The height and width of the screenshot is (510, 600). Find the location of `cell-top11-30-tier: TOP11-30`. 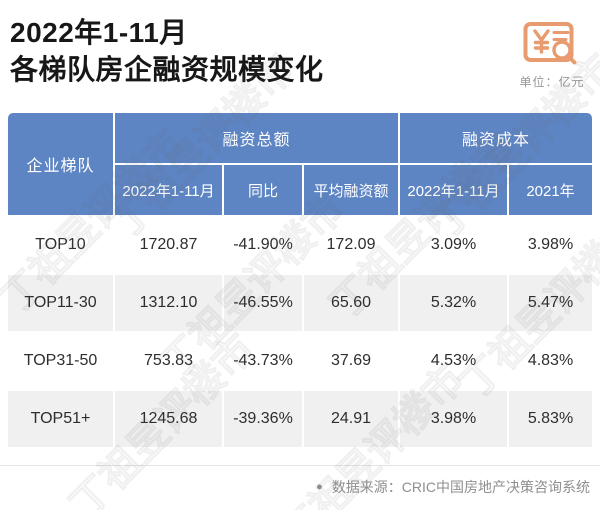

cell-top11-30-tier: TOP11-30 is located at coordinates (60, 303).